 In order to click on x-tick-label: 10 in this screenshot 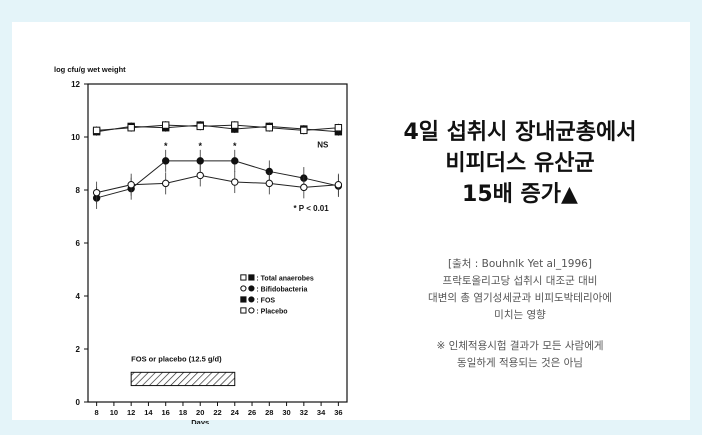, I will do `click(114, 412)`.